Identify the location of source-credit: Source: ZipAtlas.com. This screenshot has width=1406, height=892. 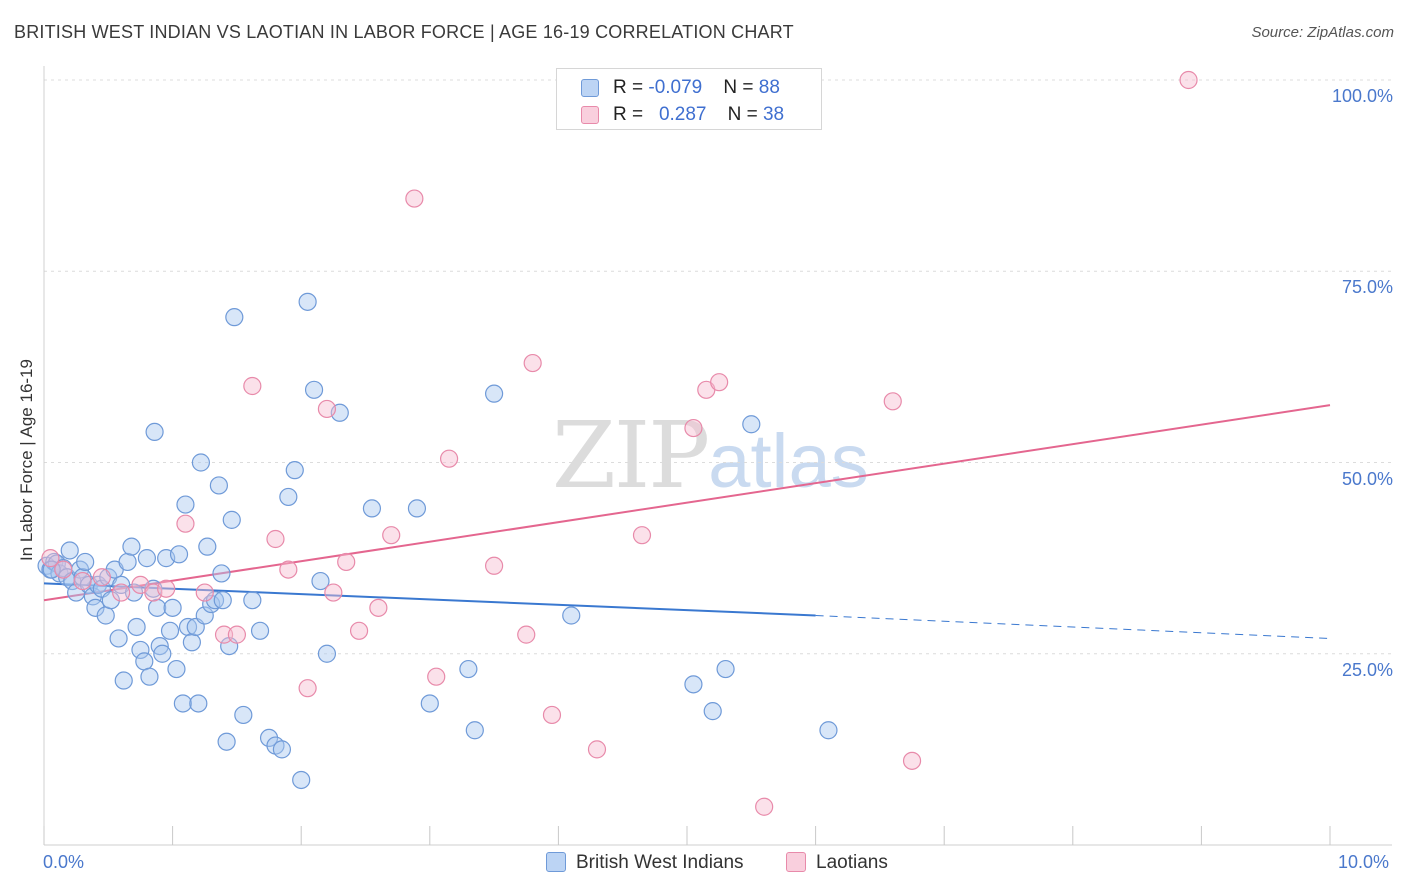
(1322, 32).